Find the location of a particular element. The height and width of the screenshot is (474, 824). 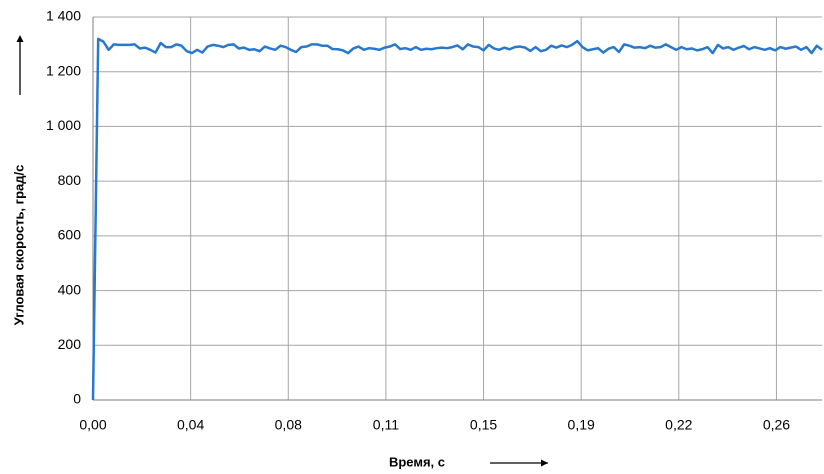

y-tick-label: 400 is located at coordinates (70, 289).